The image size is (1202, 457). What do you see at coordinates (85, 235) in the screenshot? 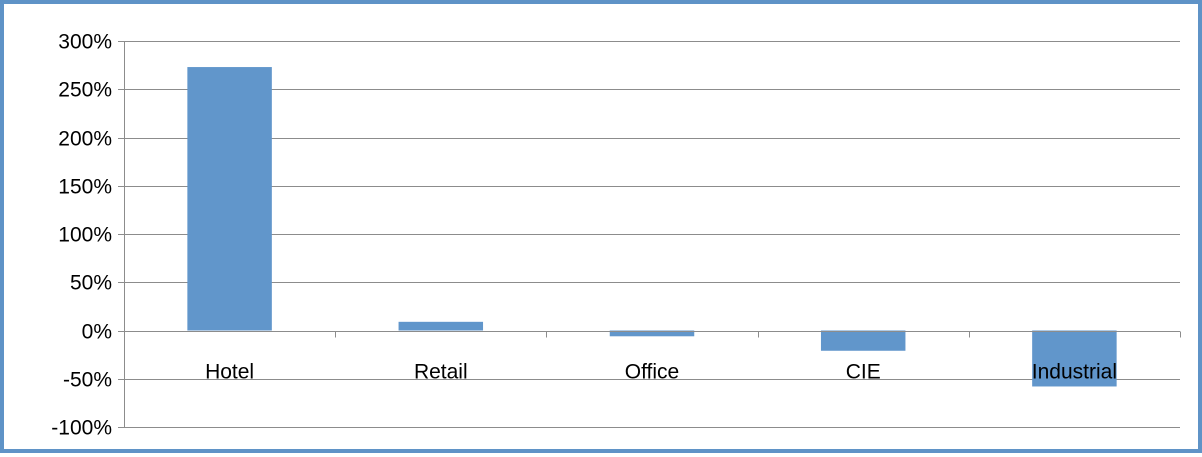
I see `y-tick-label: 100%` at bounding box center [85, 235].